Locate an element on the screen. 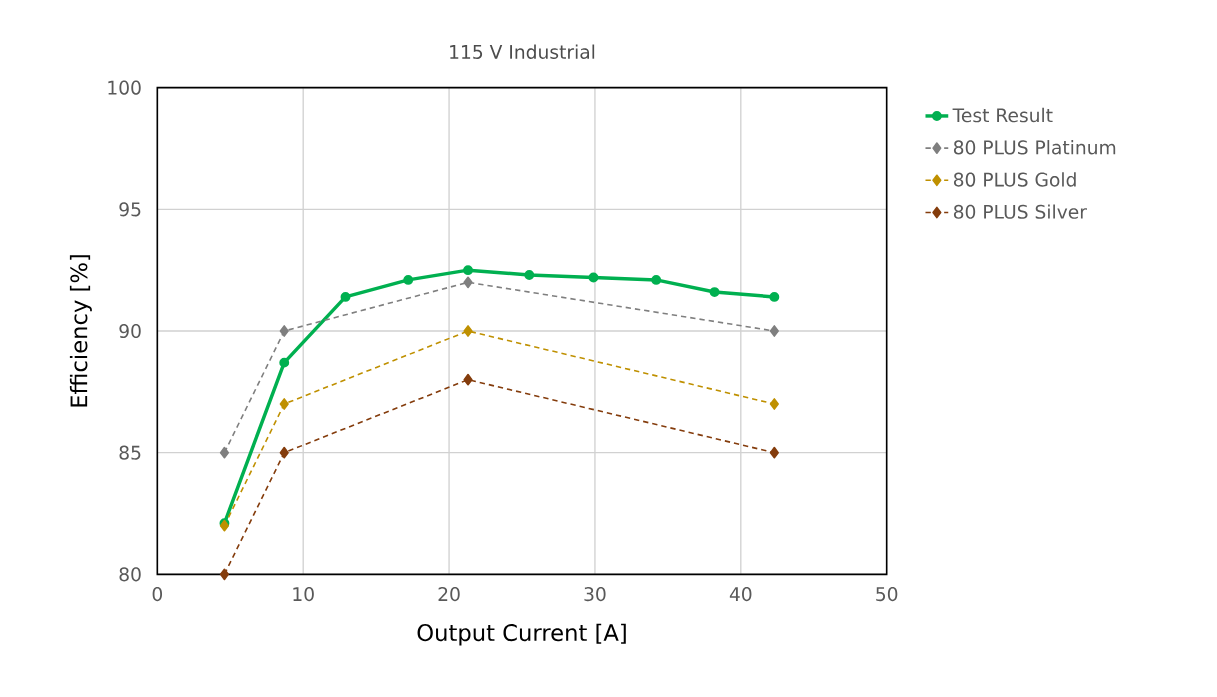 The width and height of the screenshot is (1217, 697). x-tick-label: 20 is located at coordinates (449, 594).